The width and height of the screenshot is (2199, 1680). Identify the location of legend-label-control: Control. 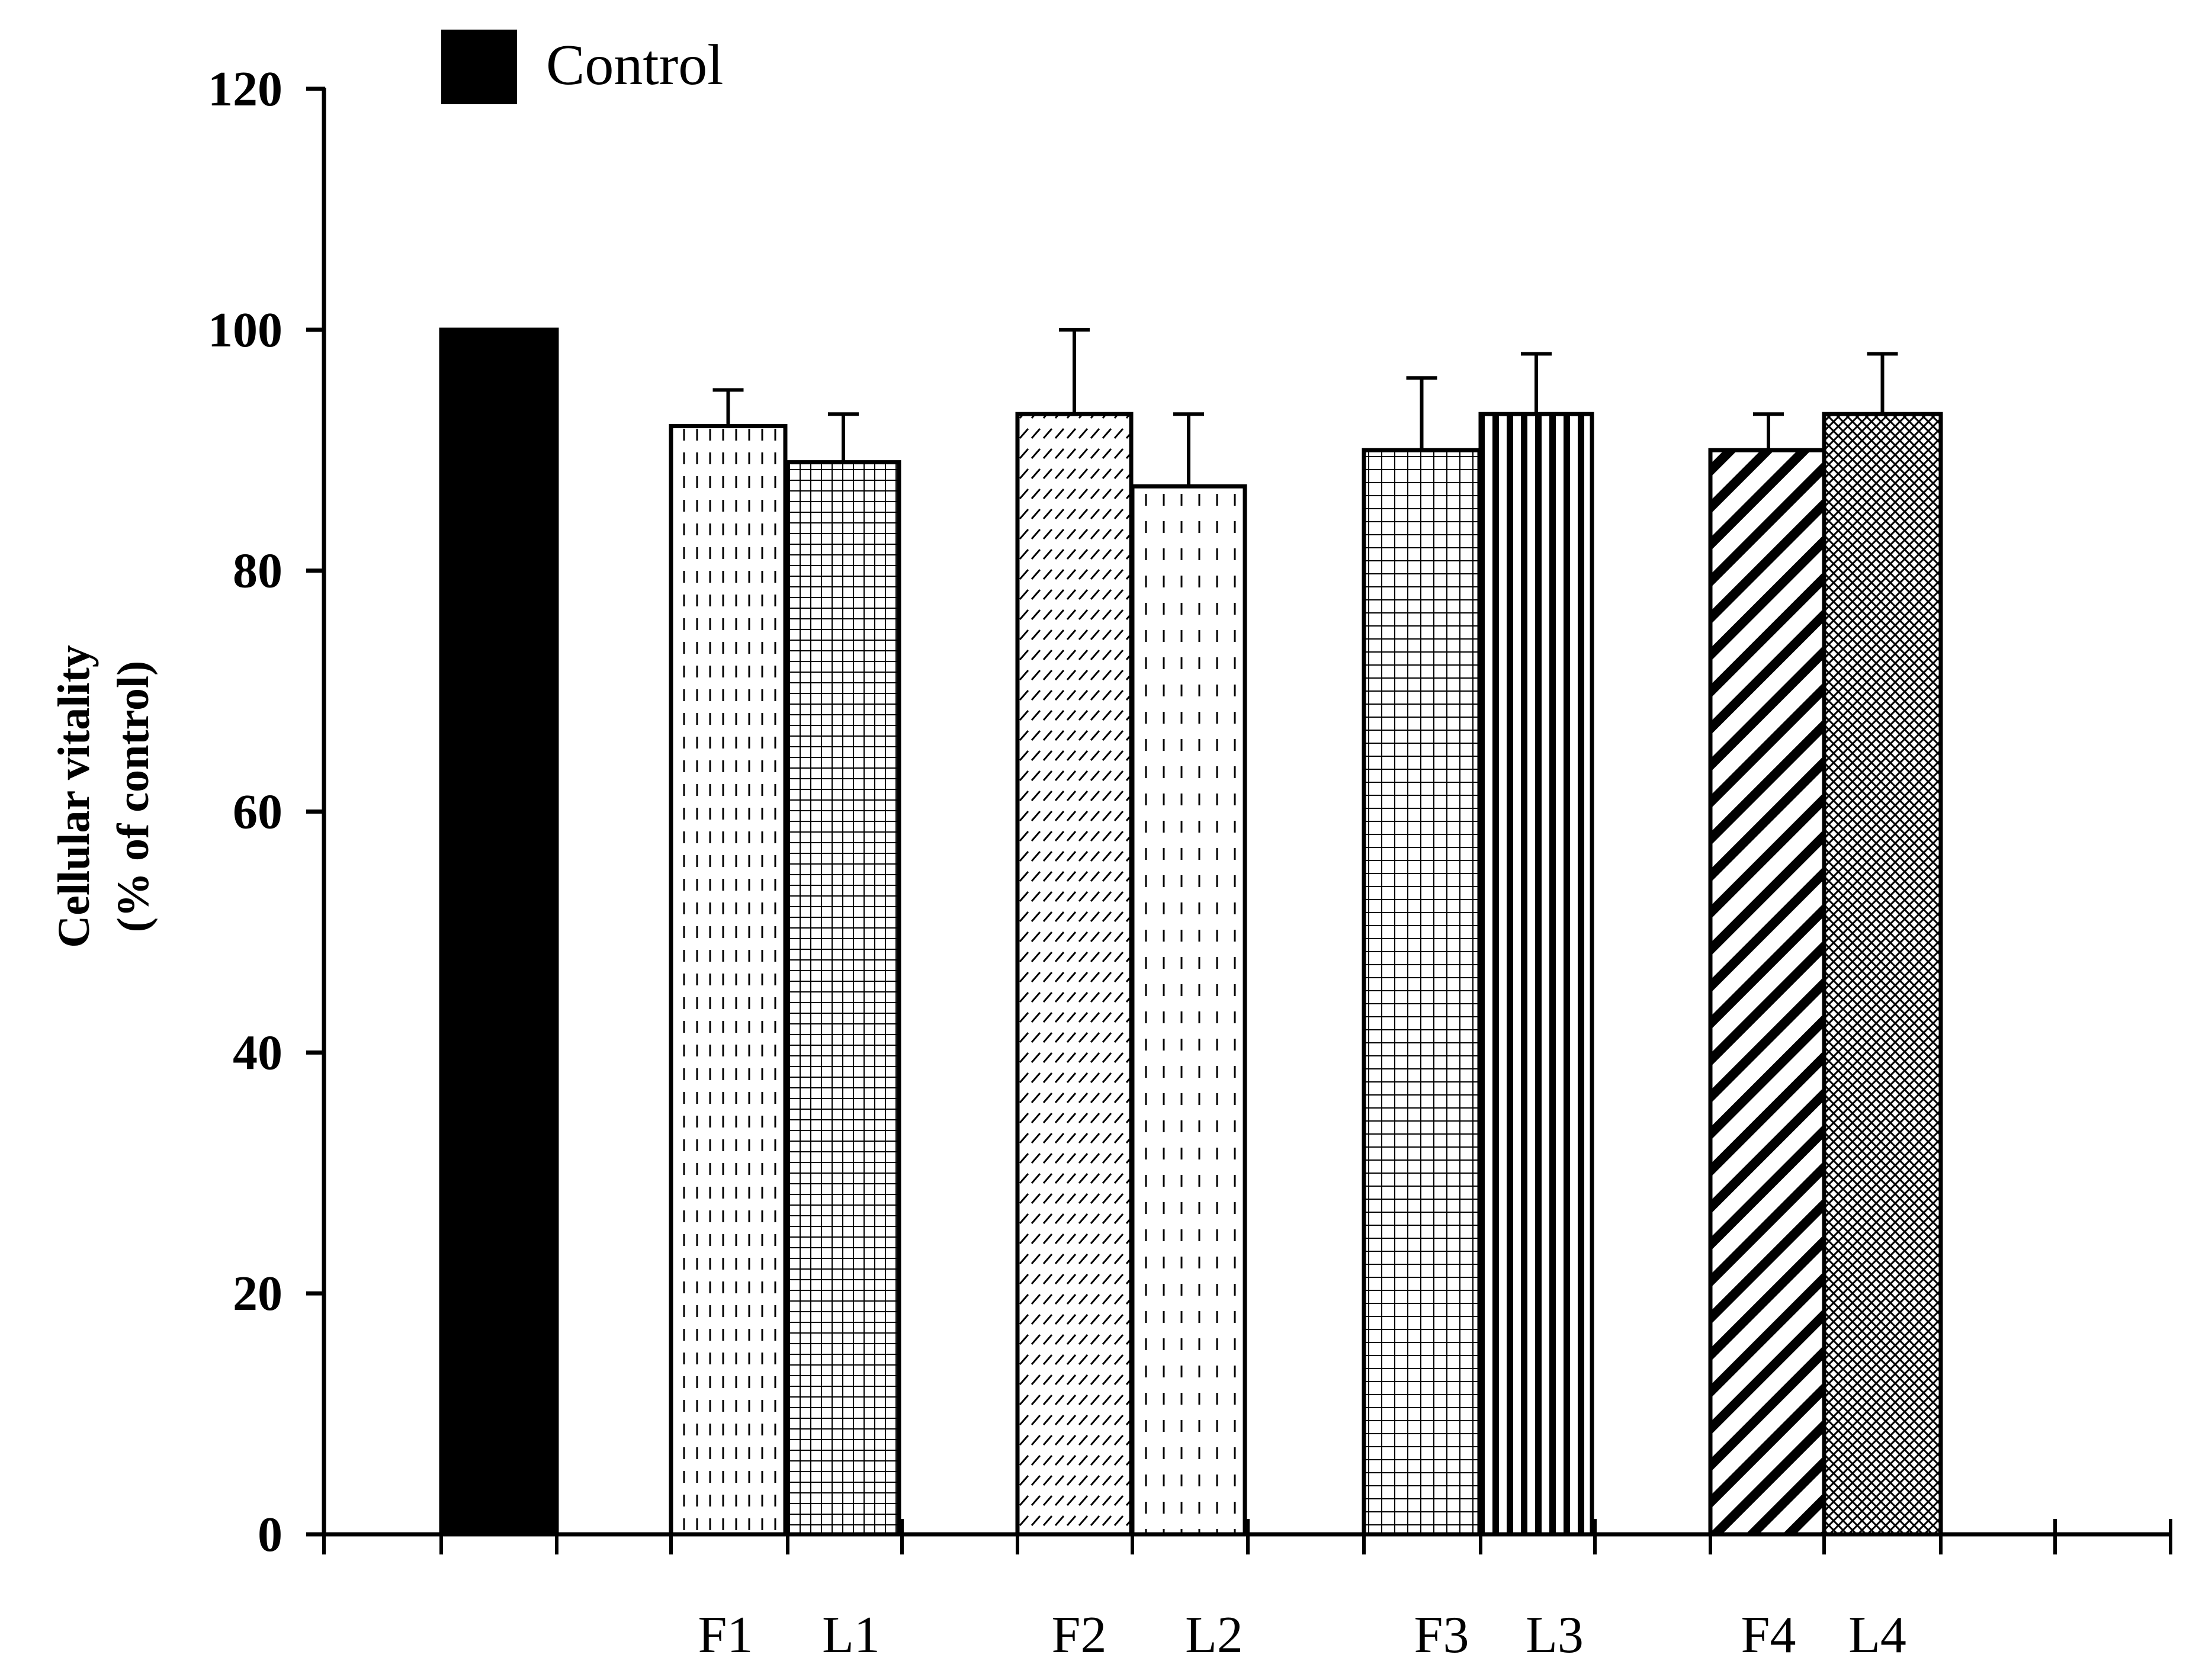
(634, 65).